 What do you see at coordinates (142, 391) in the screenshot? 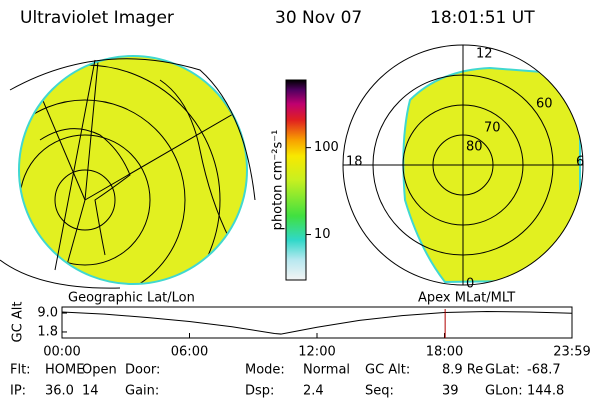
I see `status-label: Gain:` at bounding box center [142, 391].